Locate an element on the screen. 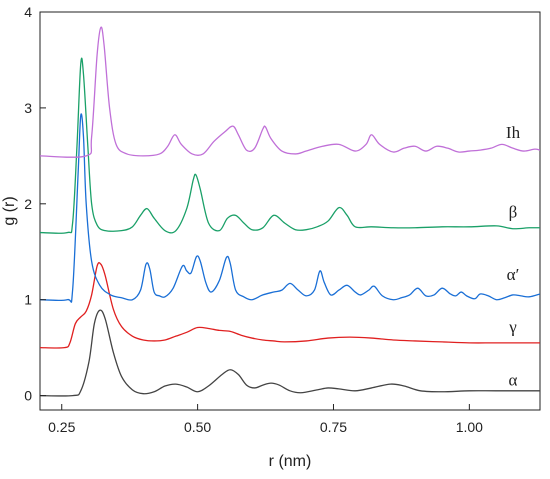 The width and height of the screenshot is (550, 479). x-axis-title: r (nm) is located at coordinates (290, 461).